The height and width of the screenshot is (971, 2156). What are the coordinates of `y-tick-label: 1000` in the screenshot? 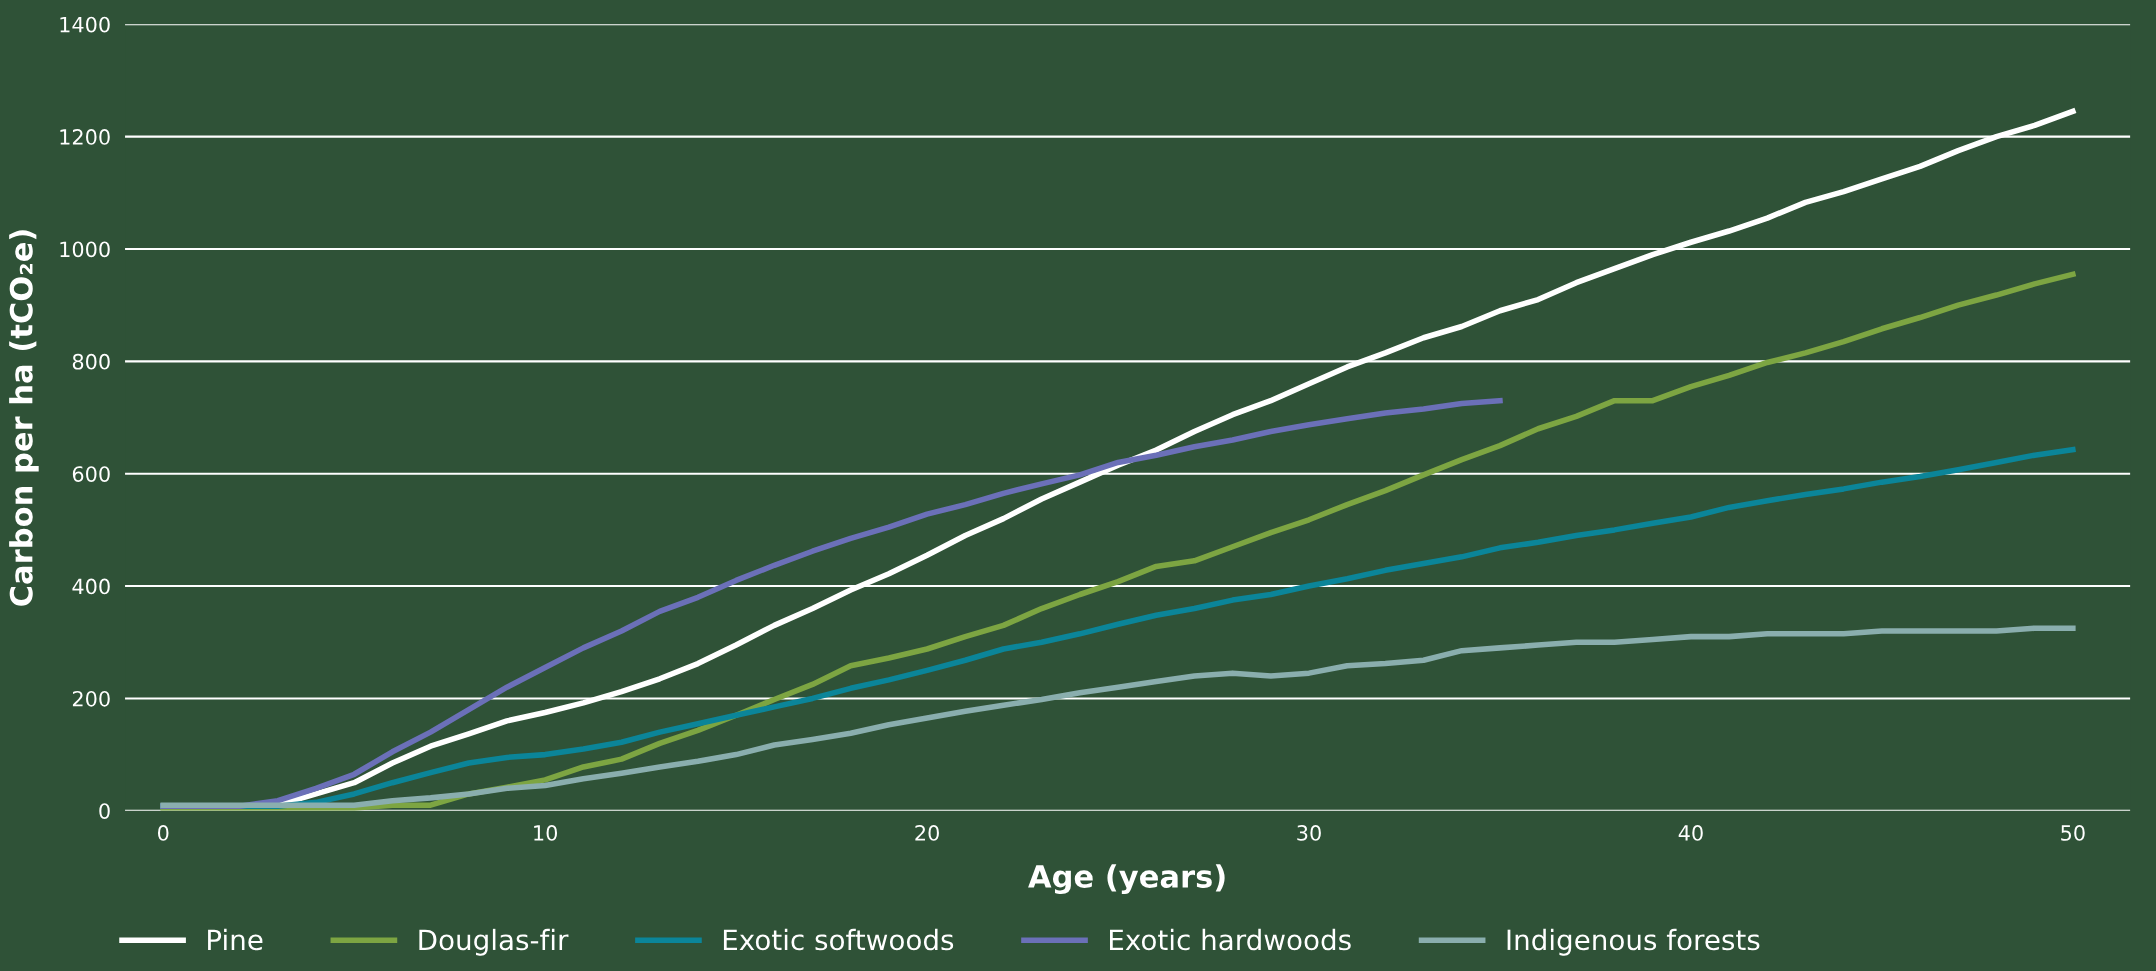 It's located at (85, 249).